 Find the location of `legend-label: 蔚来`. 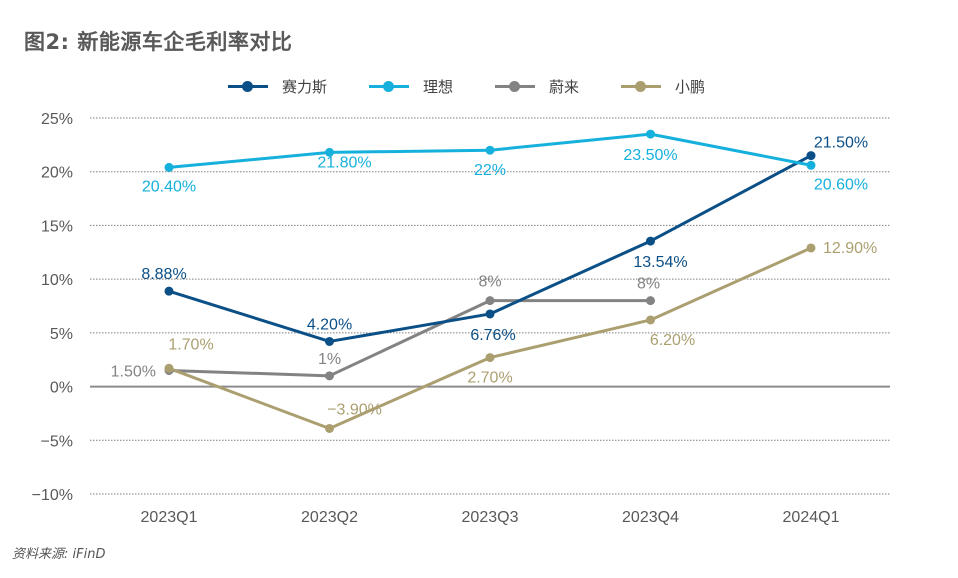

legend-label: 蔚来 is located at coordinates (564, 86).